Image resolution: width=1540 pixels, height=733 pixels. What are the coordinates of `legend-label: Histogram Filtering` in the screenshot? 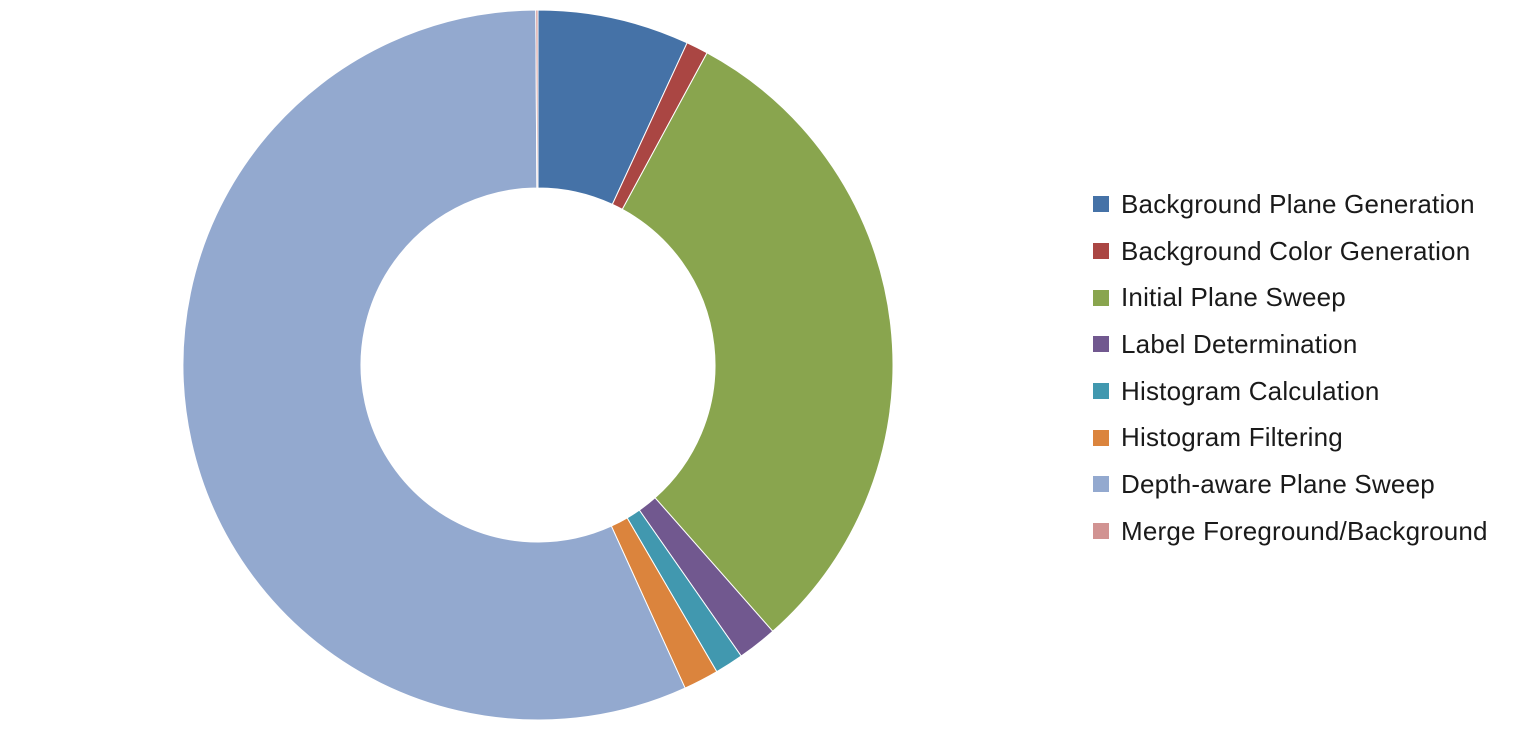 It's located at (1232, 437).